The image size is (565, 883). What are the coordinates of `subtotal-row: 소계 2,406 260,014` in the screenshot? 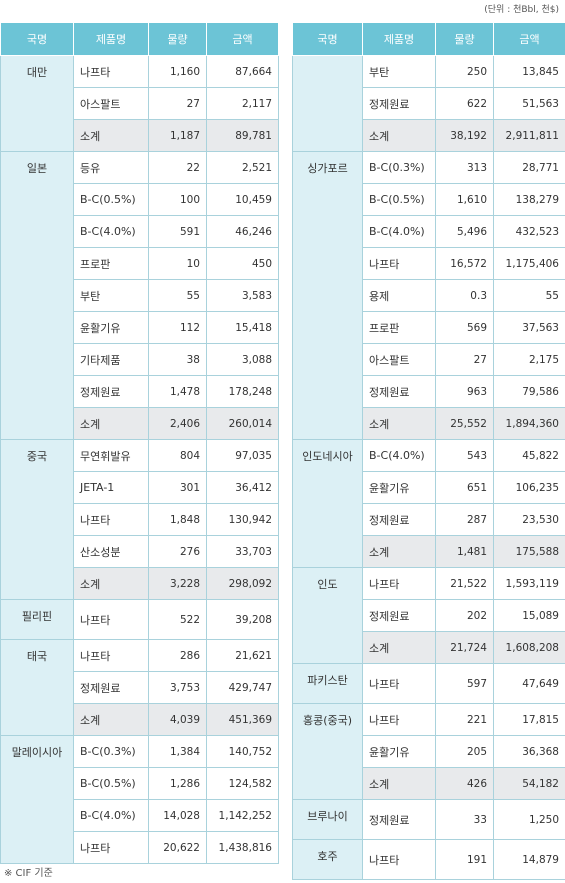 It's located at (140, 423).